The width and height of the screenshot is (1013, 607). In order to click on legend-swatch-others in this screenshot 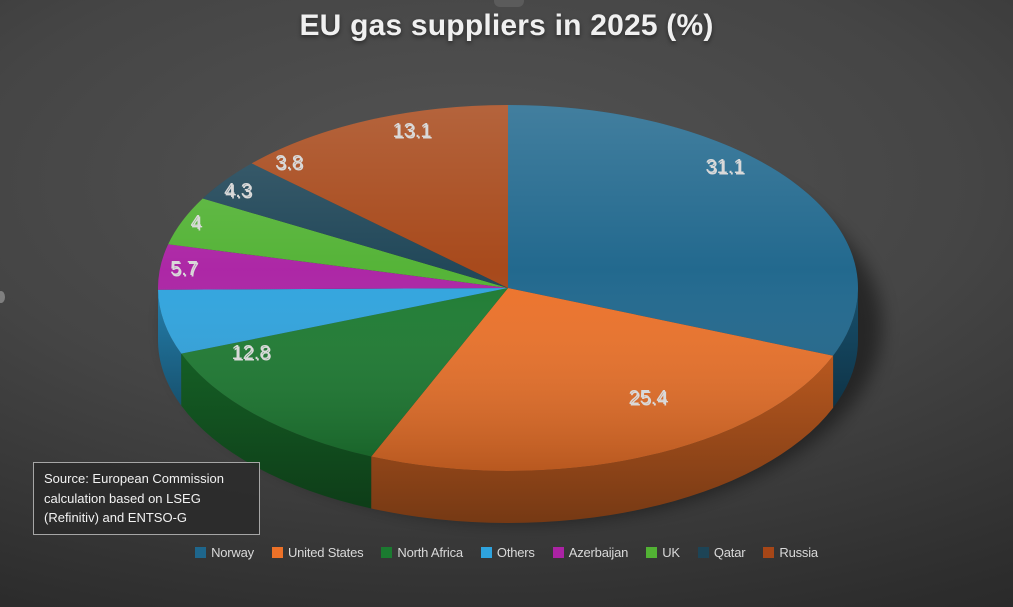, I will do `click(486, 552)`.